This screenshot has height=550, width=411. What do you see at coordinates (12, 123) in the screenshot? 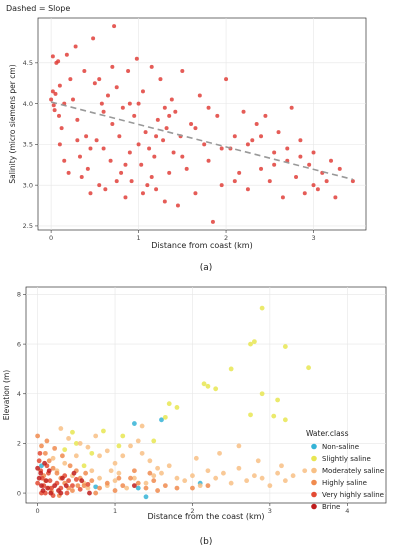
I see `panel-a-ylabel: Salinity (micro siemens per cm)` at bounding box center [12, 123].